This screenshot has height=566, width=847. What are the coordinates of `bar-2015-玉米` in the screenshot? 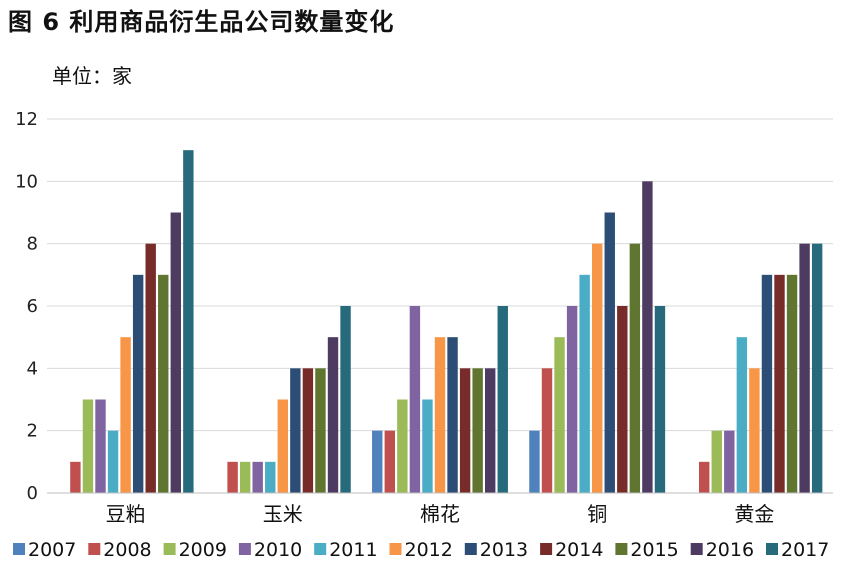 It's located at (320, 430).